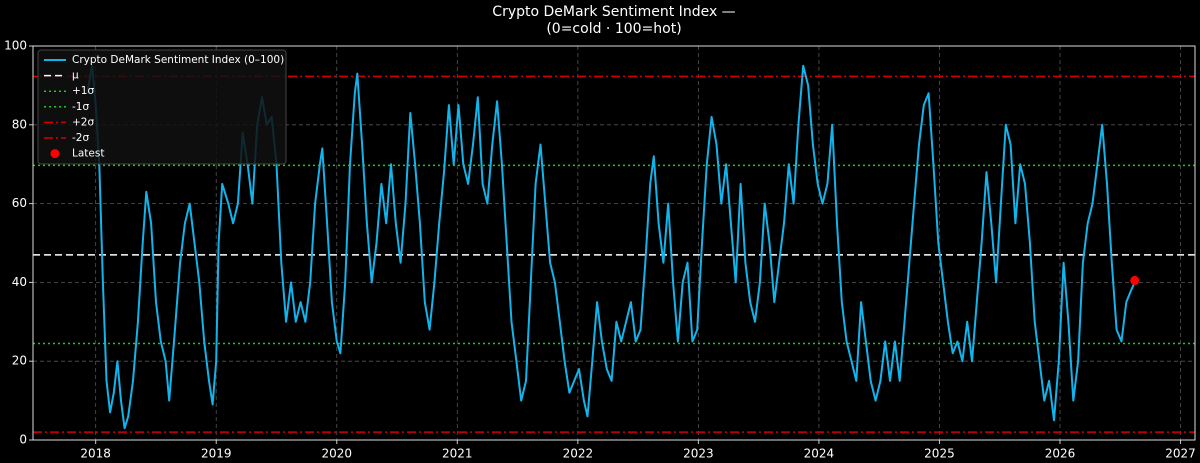  Describe the element at coordinates (698, 454) in the screenshot. I see `x-tick-label: 2023` at that location.